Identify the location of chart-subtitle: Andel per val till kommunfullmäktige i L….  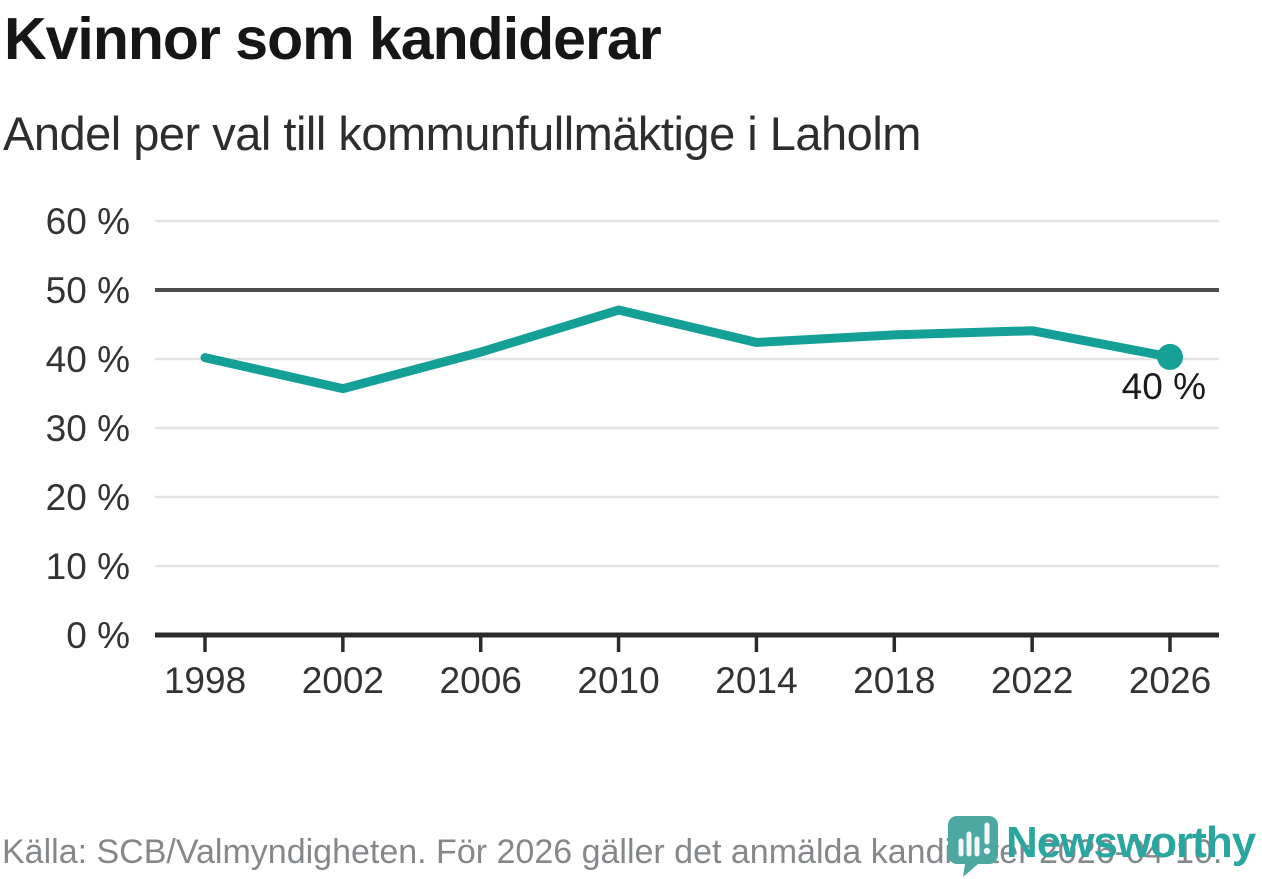
(462, 133).